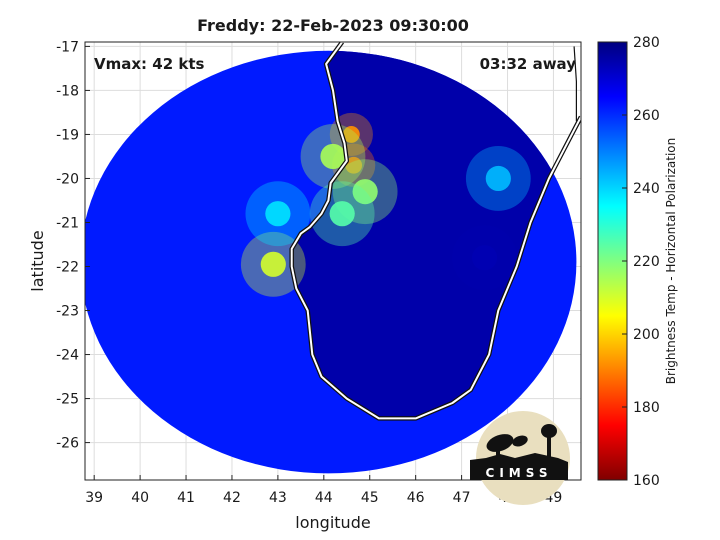  I want to click on logo-tower-leg, so click(549, 448).